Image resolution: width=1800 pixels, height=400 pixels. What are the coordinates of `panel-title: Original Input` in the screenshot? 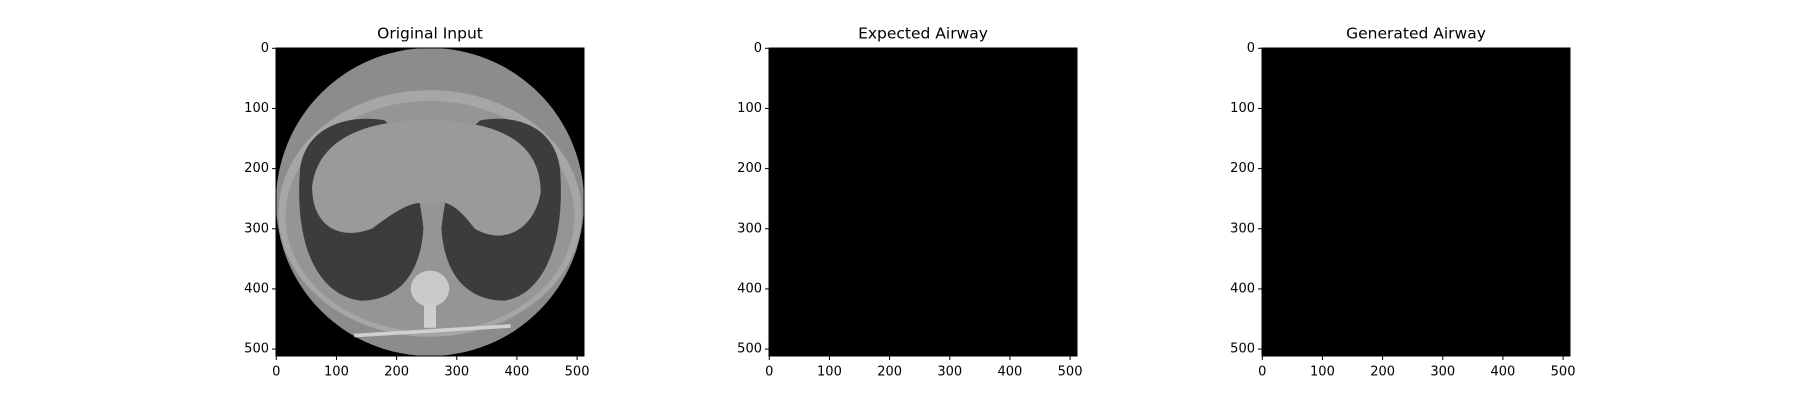 It's located at (430, 34).